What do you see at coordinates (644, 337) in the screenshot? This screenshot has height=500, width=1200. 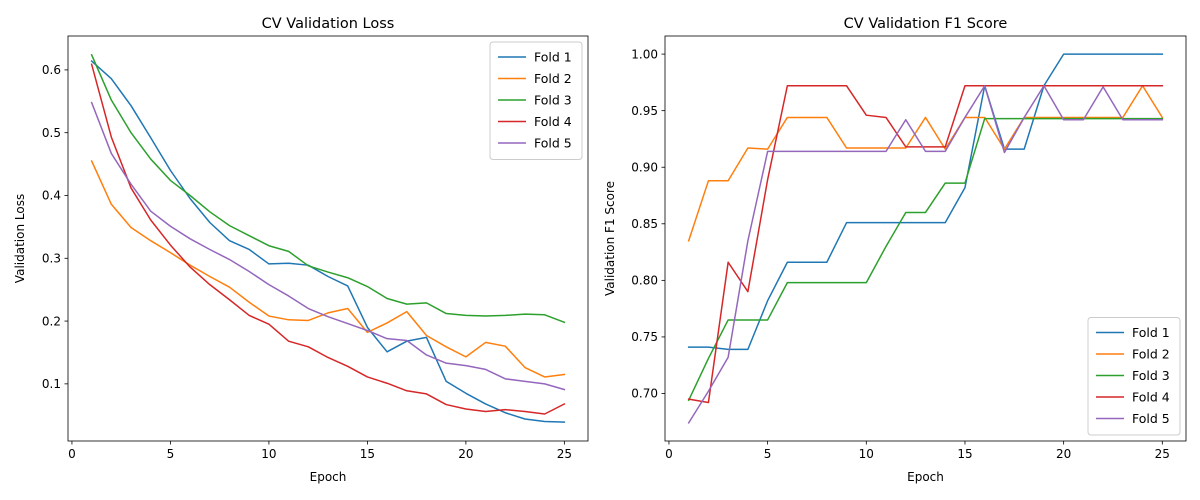 I see `f1-y-tick-label: 0.75` at bounding box center [644, 337].